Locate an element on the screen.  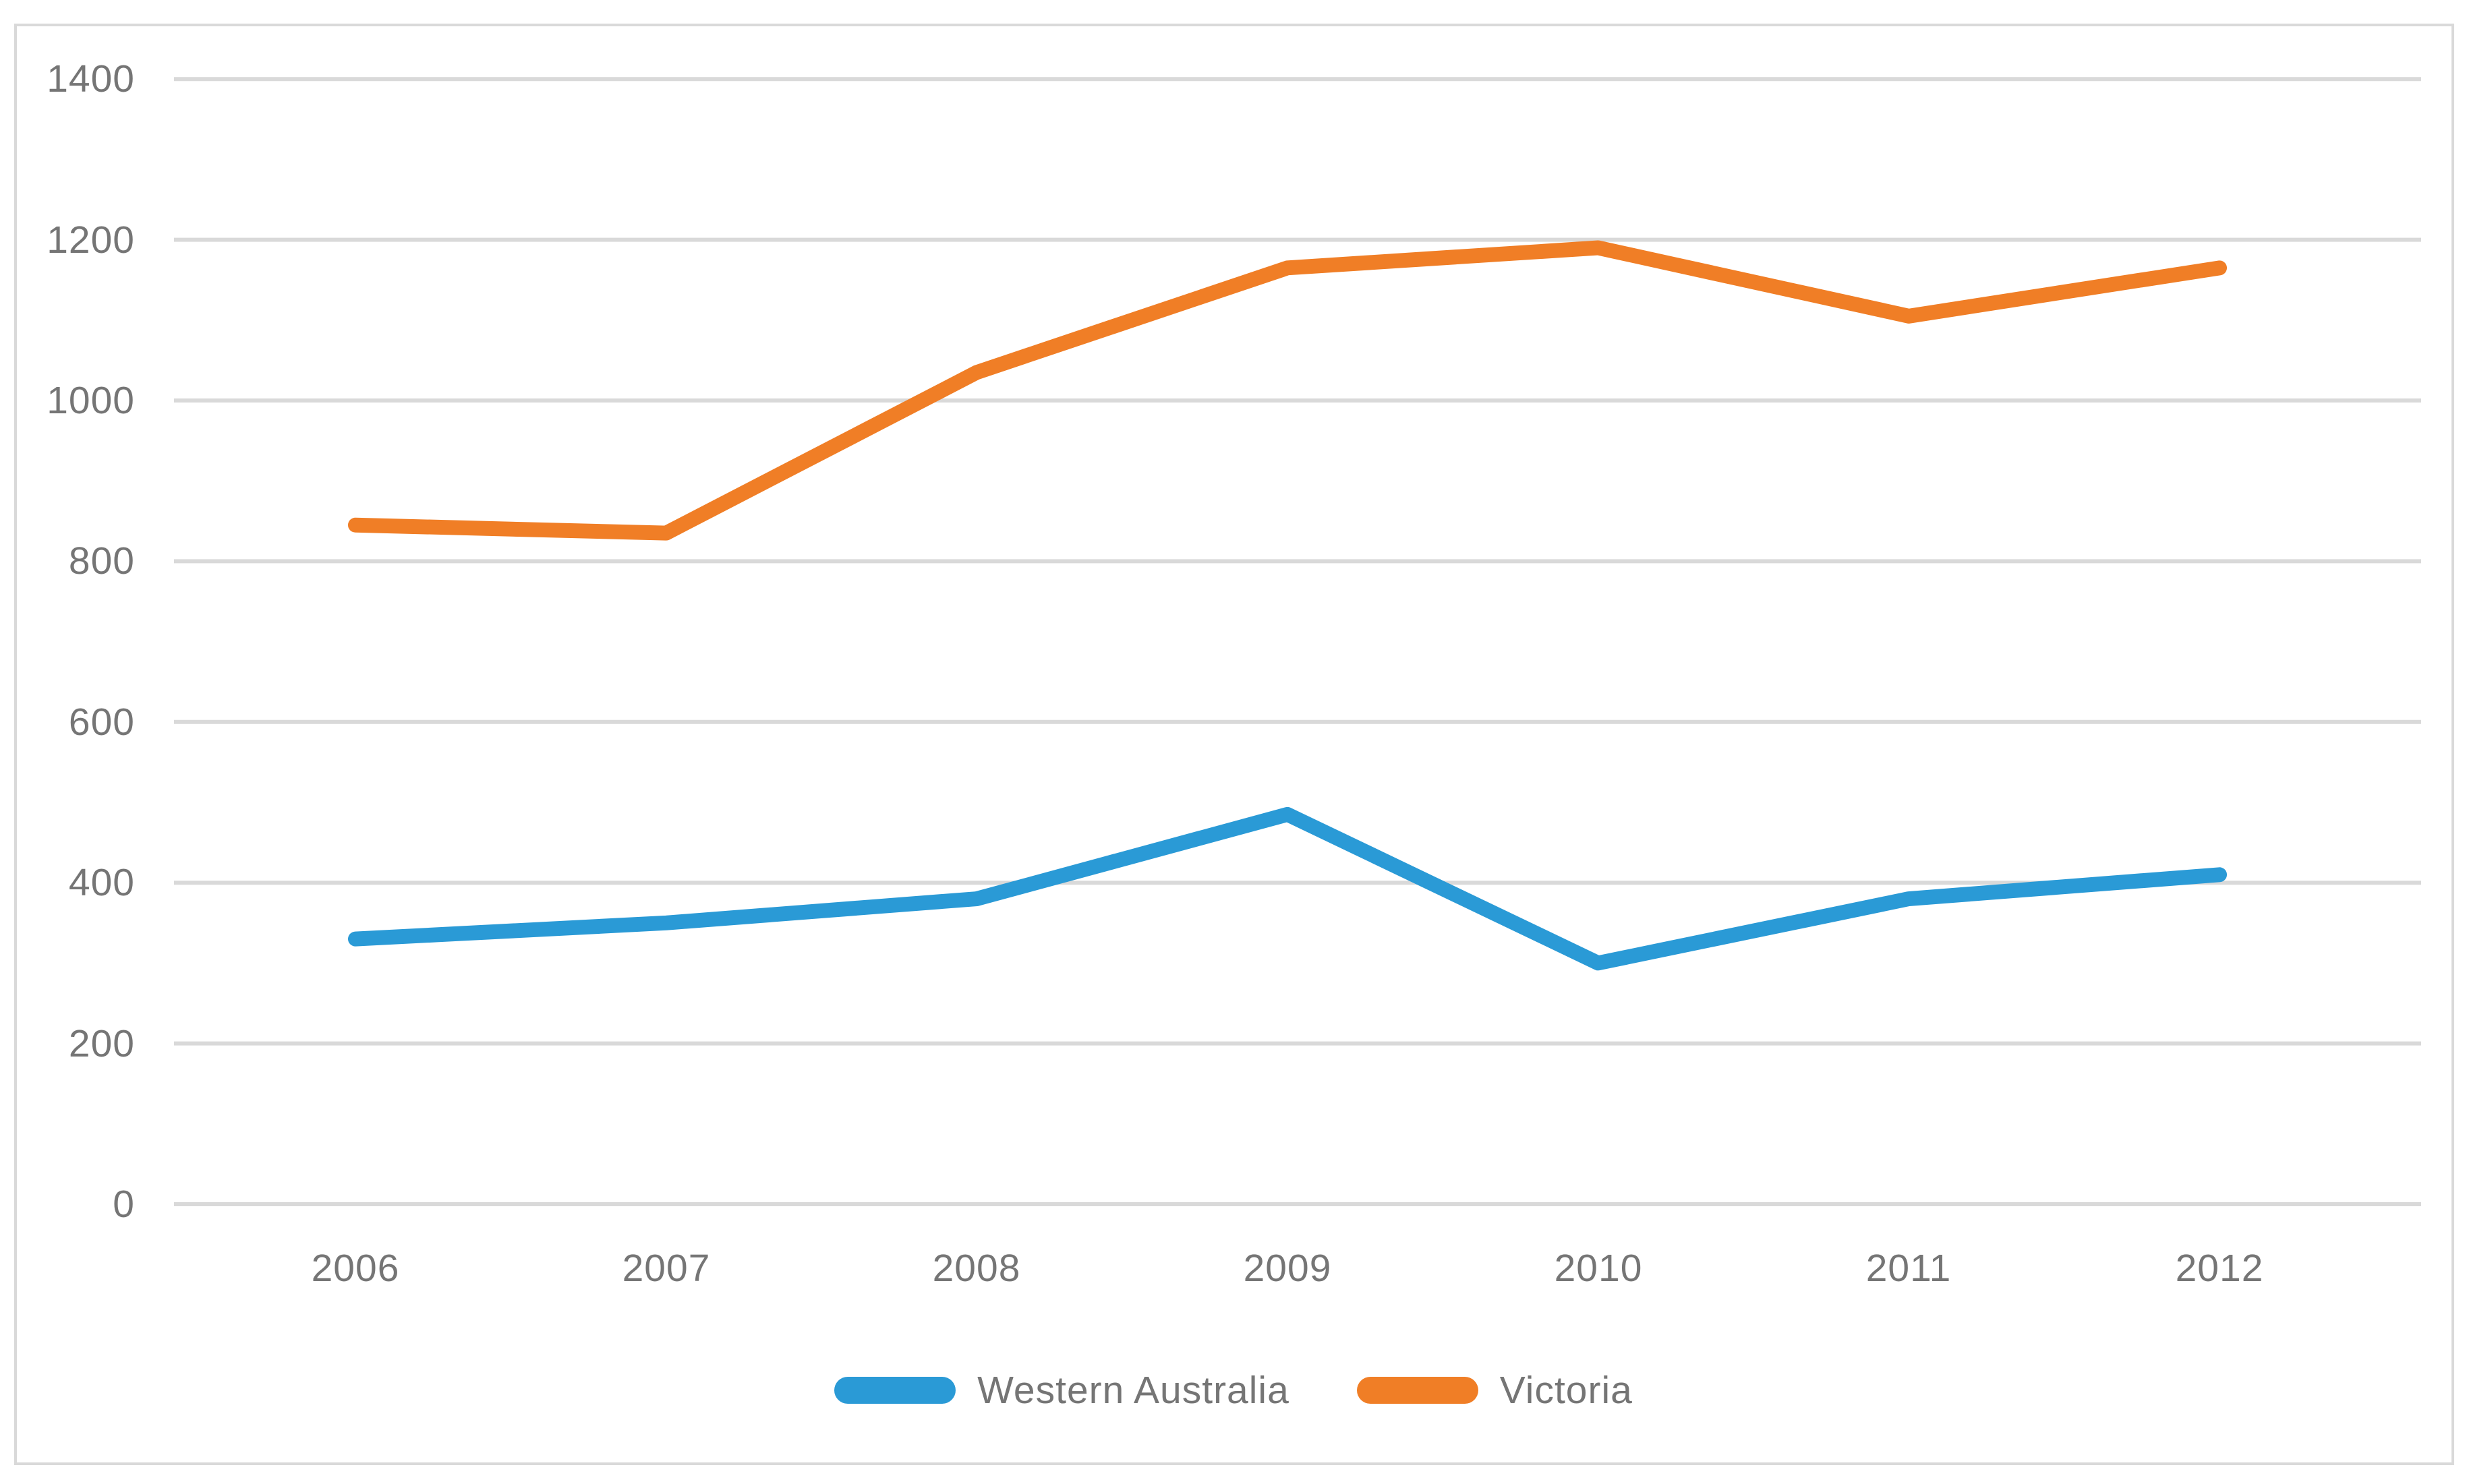
y-tick-label-1200: 1200 is located at coordinates (91, 240).